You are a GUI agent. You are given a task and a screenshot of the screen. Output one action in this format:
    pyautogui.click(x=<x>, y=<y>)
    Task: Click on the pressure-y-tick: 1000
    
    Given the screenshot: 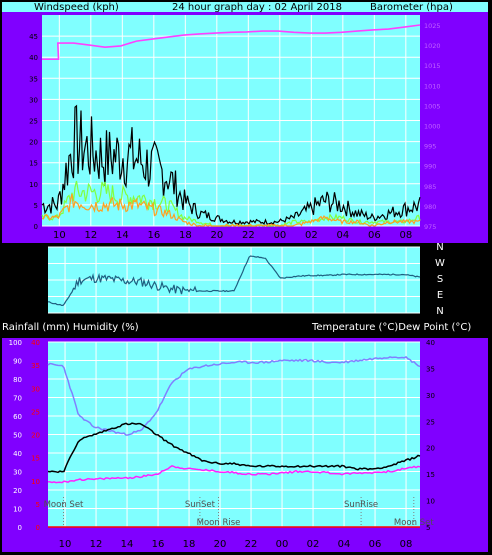 What is the action you would take?
    pyautogui.click(x=432, y=127)
    